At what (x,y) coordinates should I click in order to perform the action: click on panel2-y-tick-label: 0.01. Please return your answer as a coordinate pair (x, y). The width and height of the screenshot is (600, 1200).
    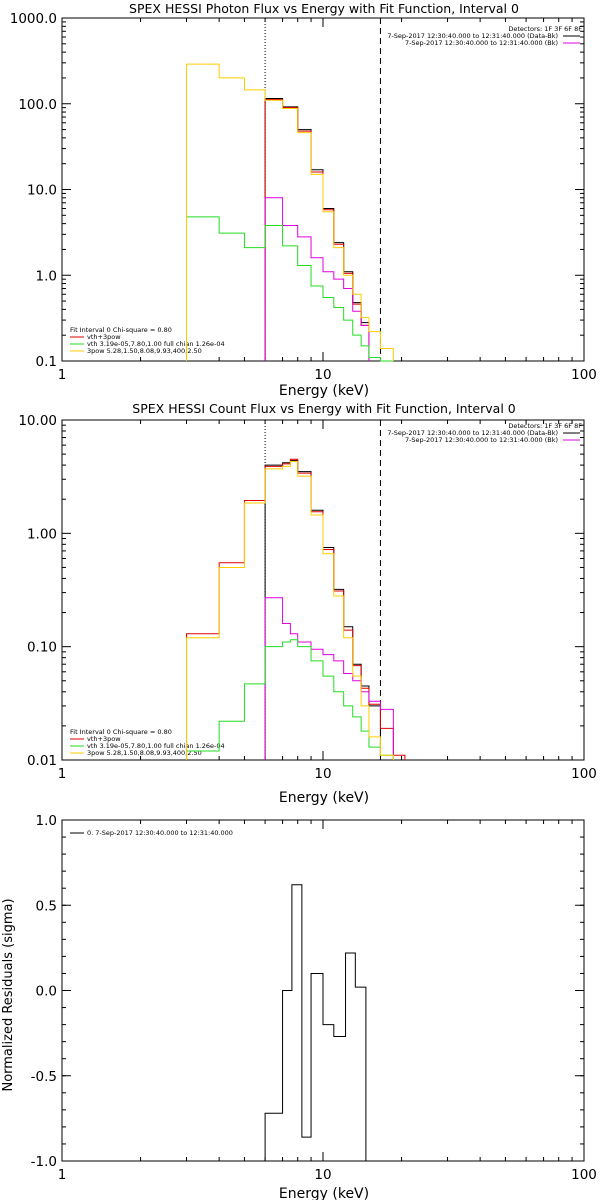
    Looking at the image, I should click on (42, 761).